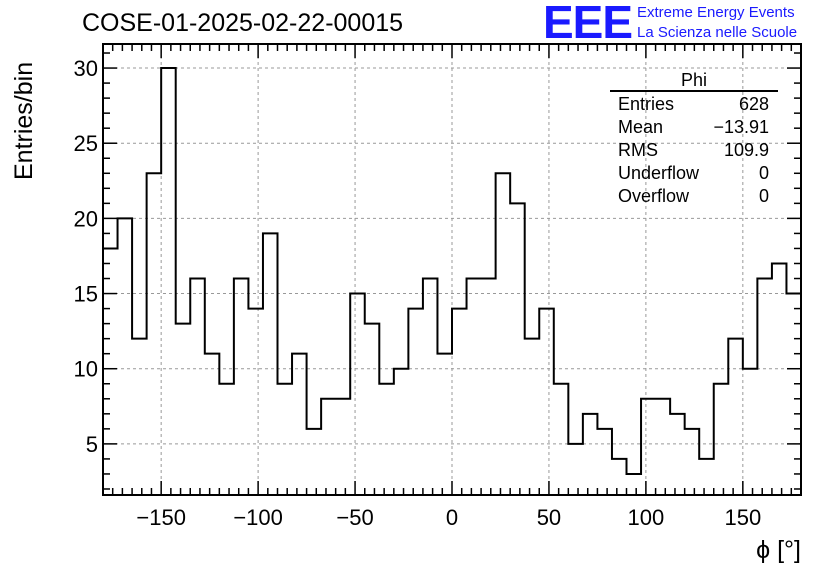 The height and width of the screenshot is (572, 836). Describe the element at coordinates (659, 173) in the screenshot. I see `stats-label-underflow: Underflow` at that location.